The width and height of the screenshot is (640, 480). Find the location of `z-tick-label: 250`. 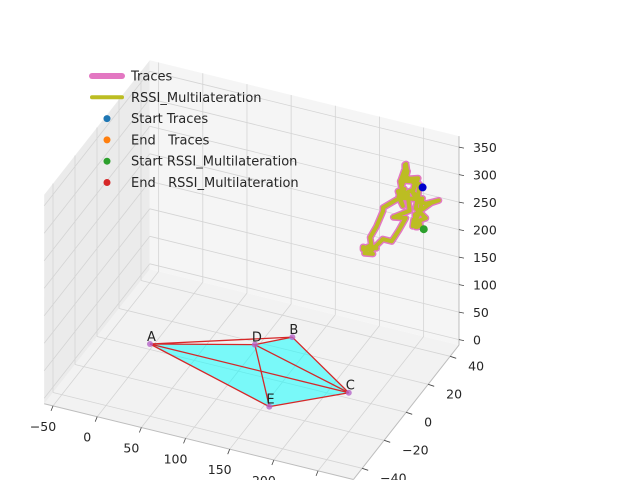

z-tick-label: 250 is located at coordinates (485, 202).